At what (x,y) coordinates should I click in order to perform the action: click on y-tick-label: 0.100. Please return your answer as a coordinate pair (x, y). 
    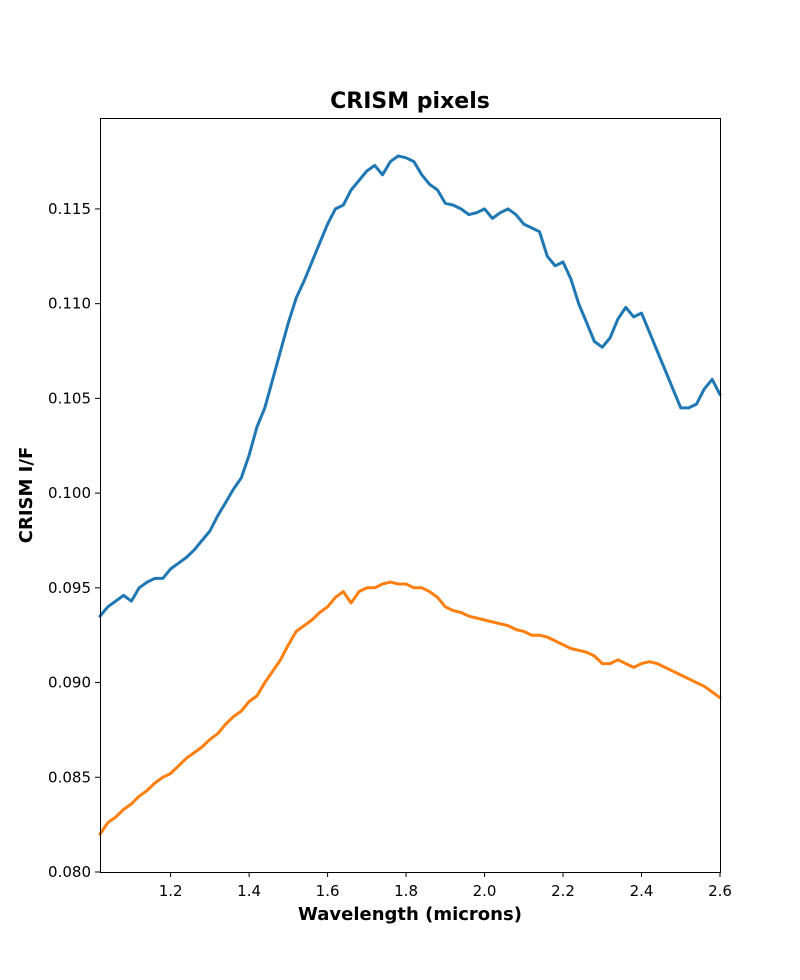
    Looking at the image, I should click on (69, 493).